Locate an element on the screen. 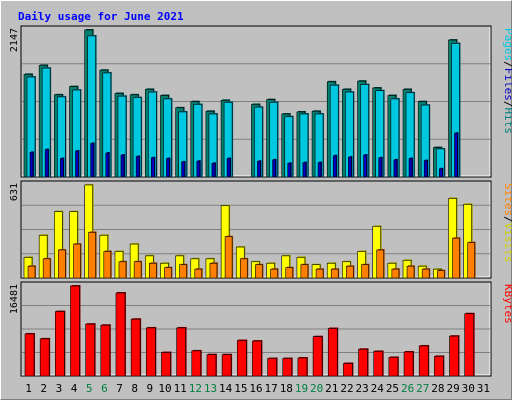 The image size is (512, 400). x-tick-label: 1 is located at coordinates (28, 388).